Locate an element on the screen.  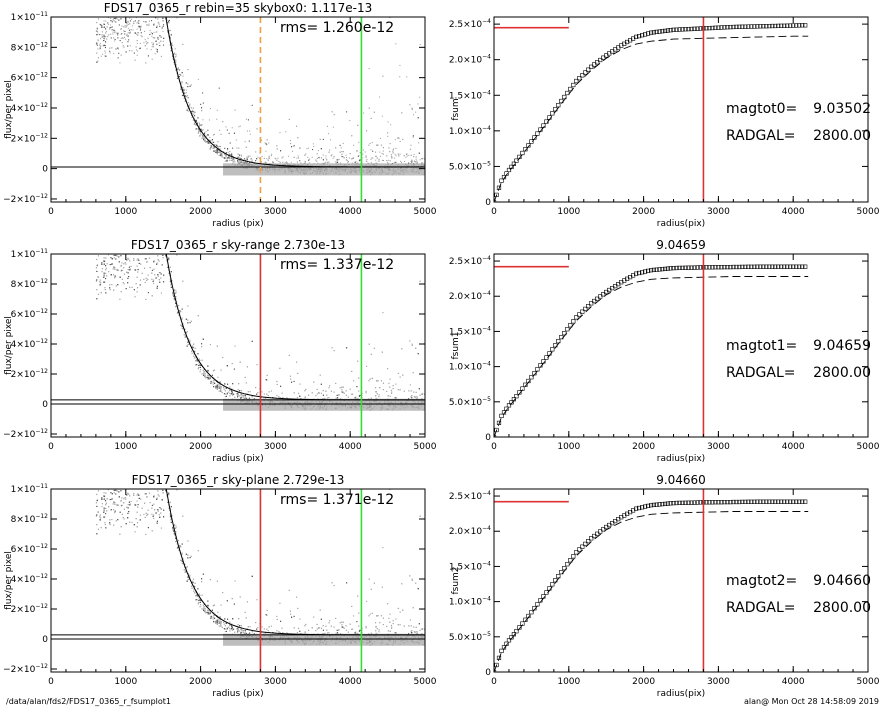
magtot-value: 9.03502 is located at coordinates (842, 109).